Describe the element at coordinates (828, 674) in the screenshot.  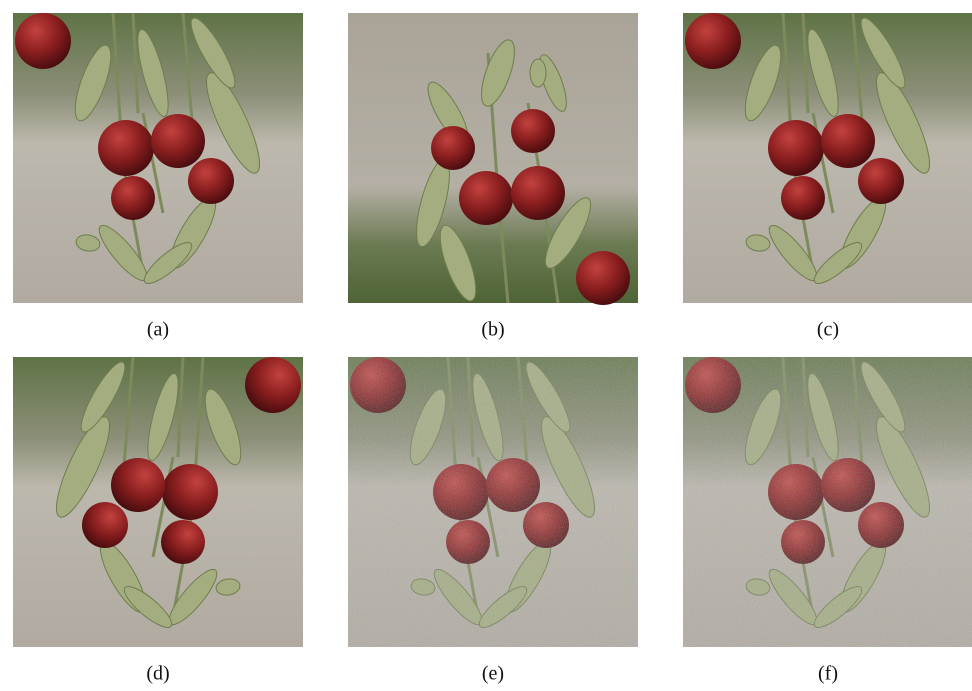
I see `panel-label: (f)` at that location.